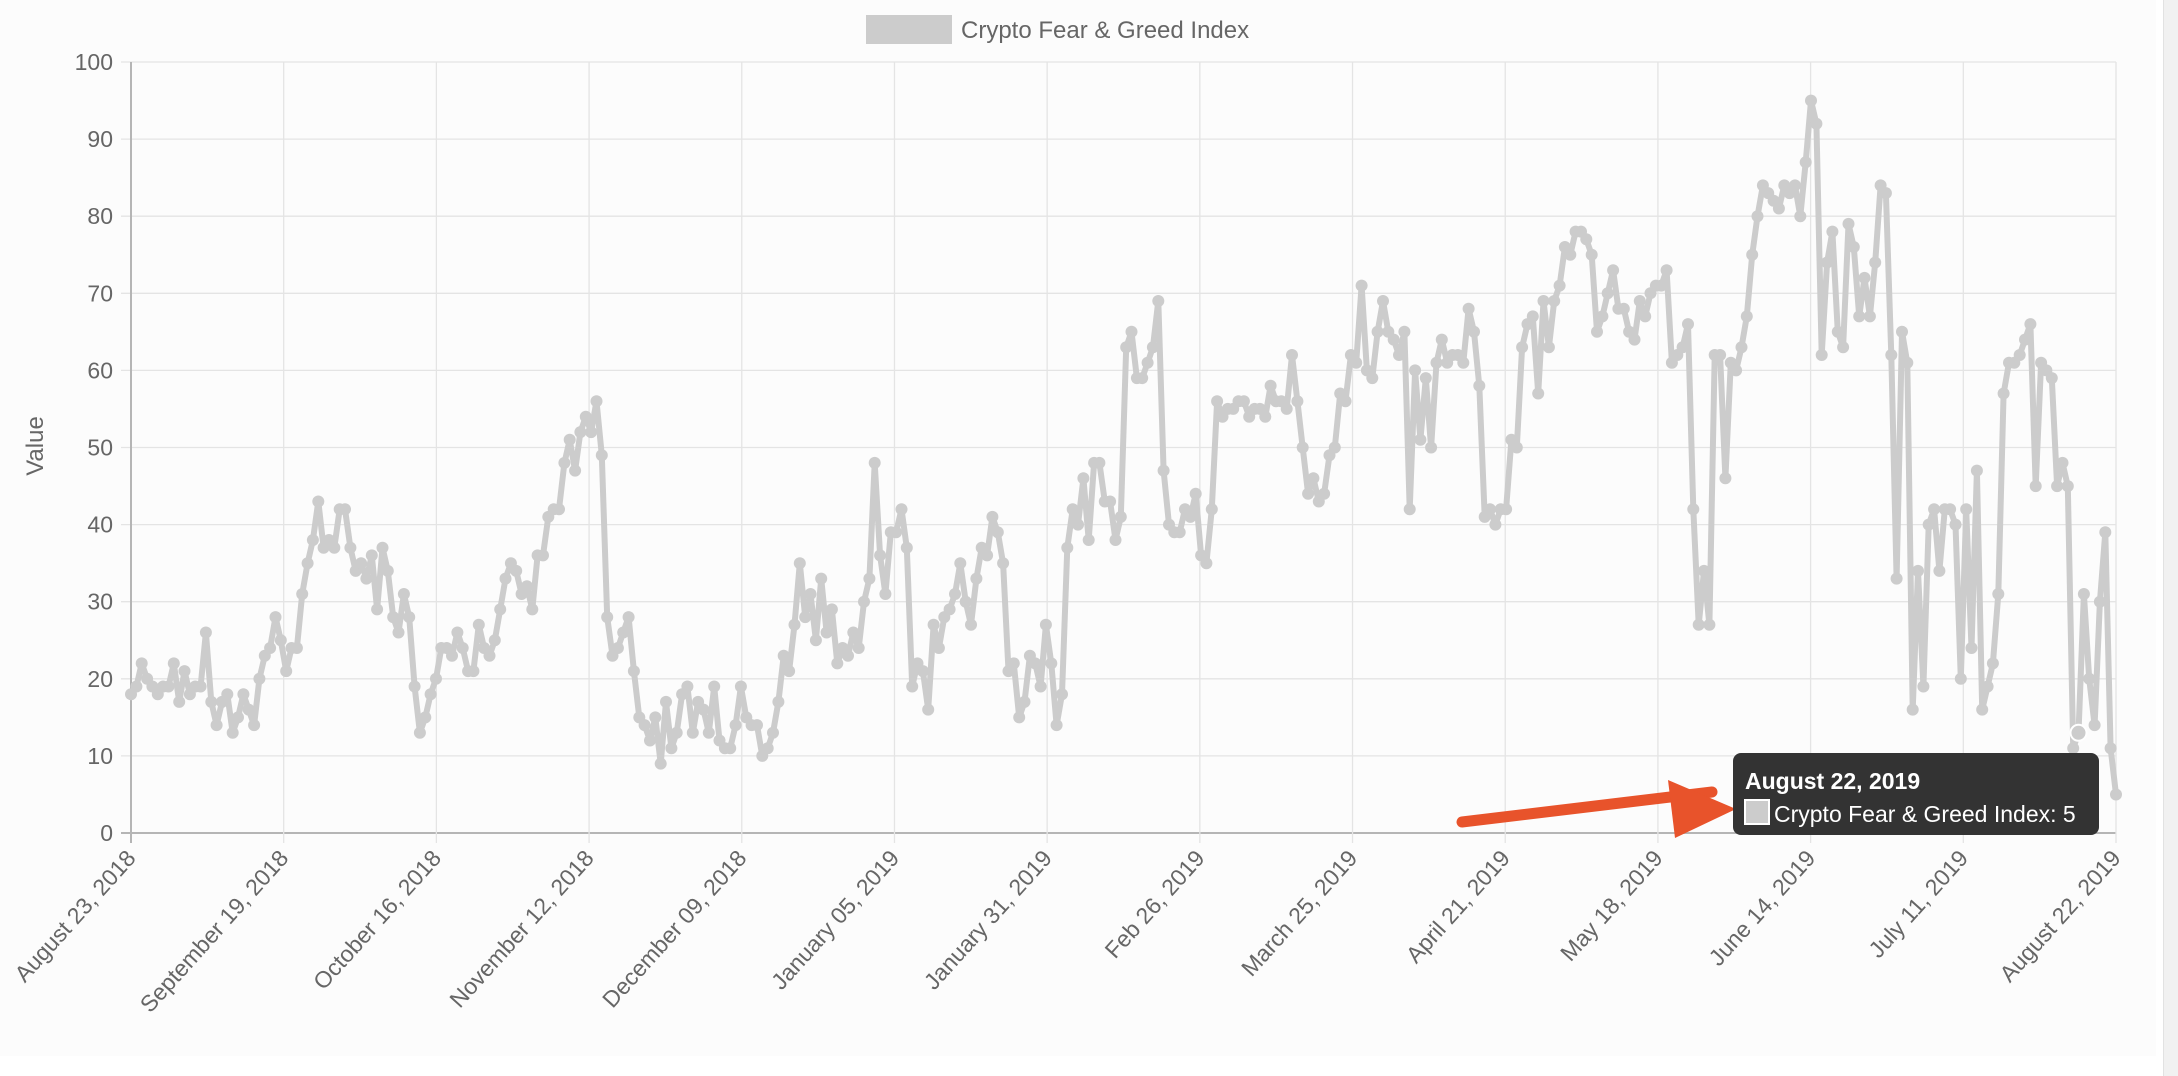  I want to click on legend-swatch, so click(909, 29).